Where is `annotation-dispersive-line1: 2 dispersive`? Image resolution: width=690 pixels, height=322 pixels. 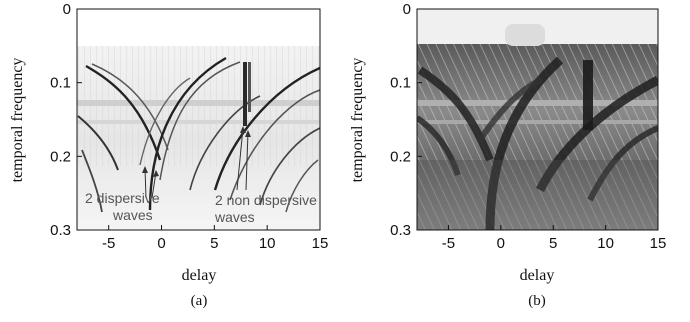
annotation-dispersive-line1: 2 dispersive is located at coordinates (122, 198).